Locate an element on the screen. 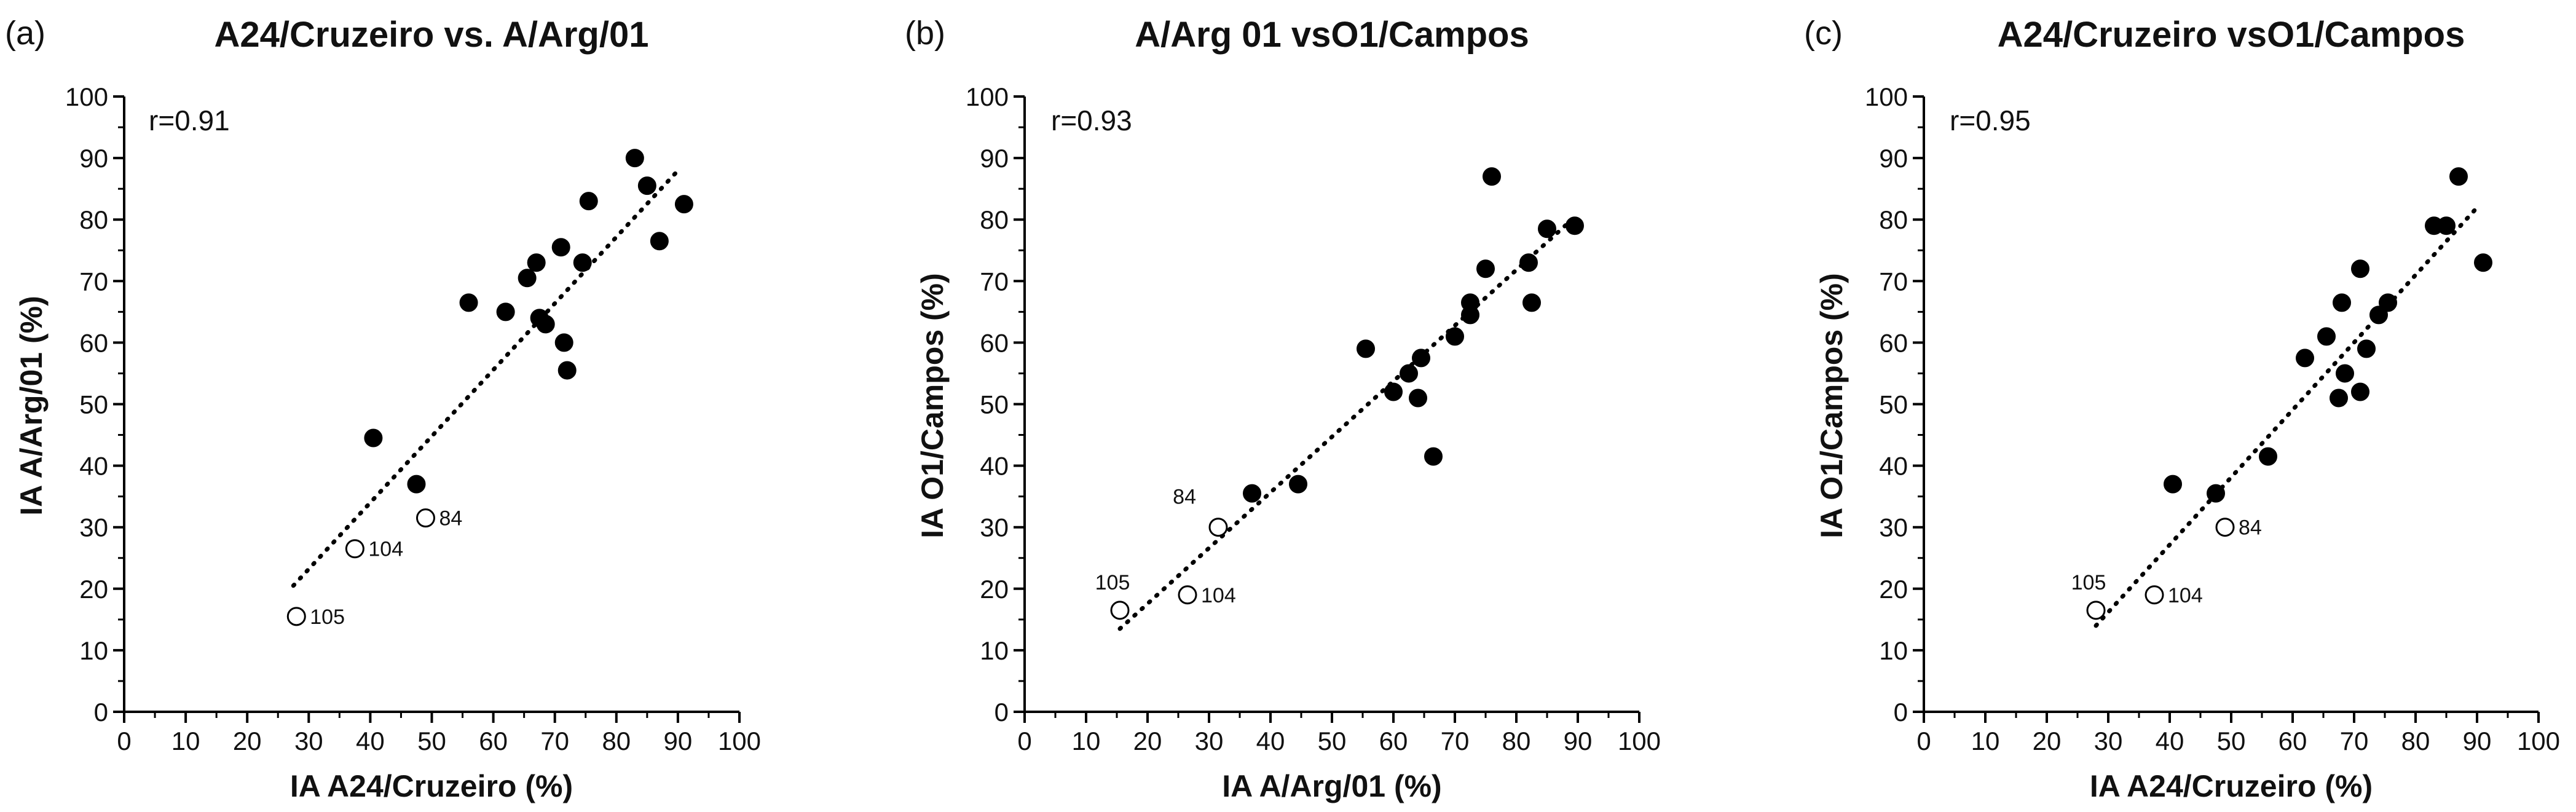 The width and height of the screenshot is (2576, 812). panel-a-tag: (a) is located at coordinates (25, 33).